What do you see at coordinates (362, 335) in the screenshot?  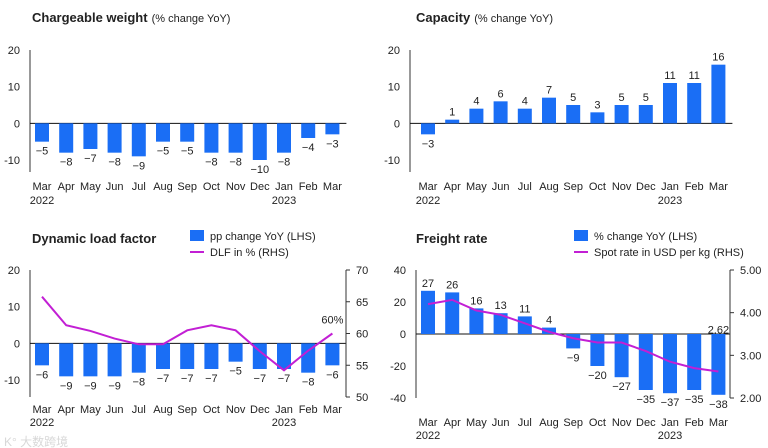 I see `y2-tick-label: 60` at bounding box center [362, 335].